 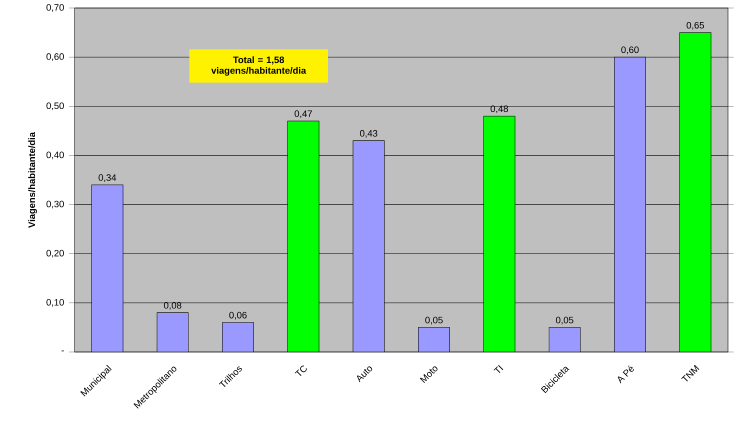 I want to click on x-tick-label: TC, so click(x=300, y=371).